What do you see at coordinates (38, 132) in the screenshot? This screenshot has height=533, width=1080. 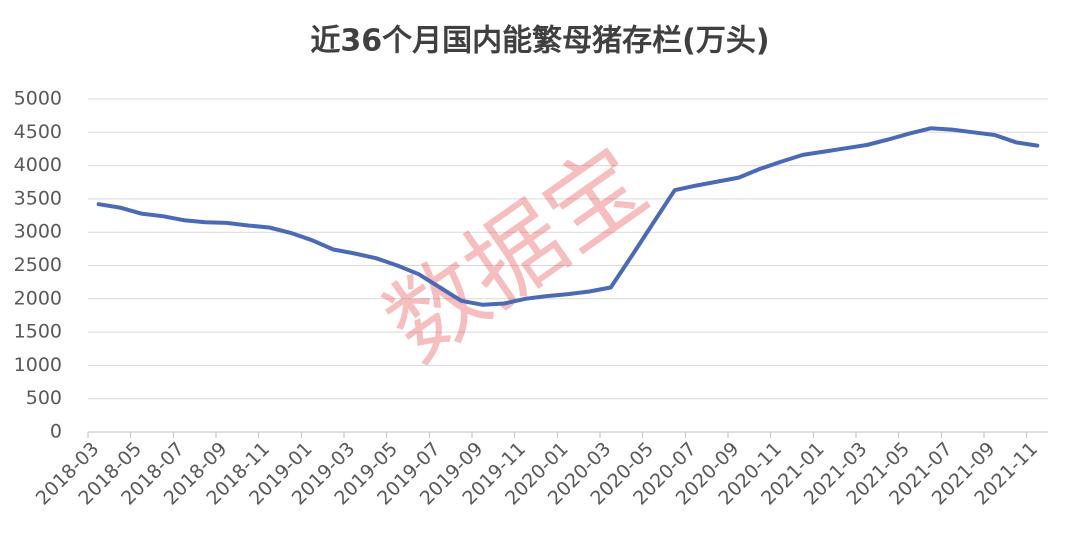 I see `y-tick-label: 4500` at bounding box center [38, 132].